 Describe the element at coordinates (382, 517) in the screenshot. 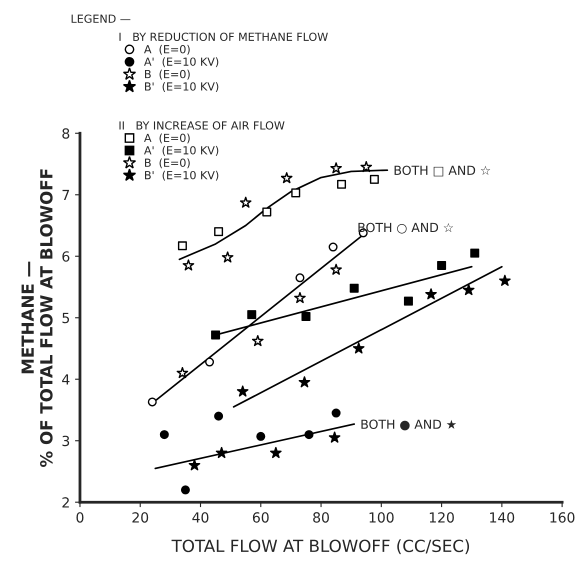

I see `x-tick-label: 100` at that location.